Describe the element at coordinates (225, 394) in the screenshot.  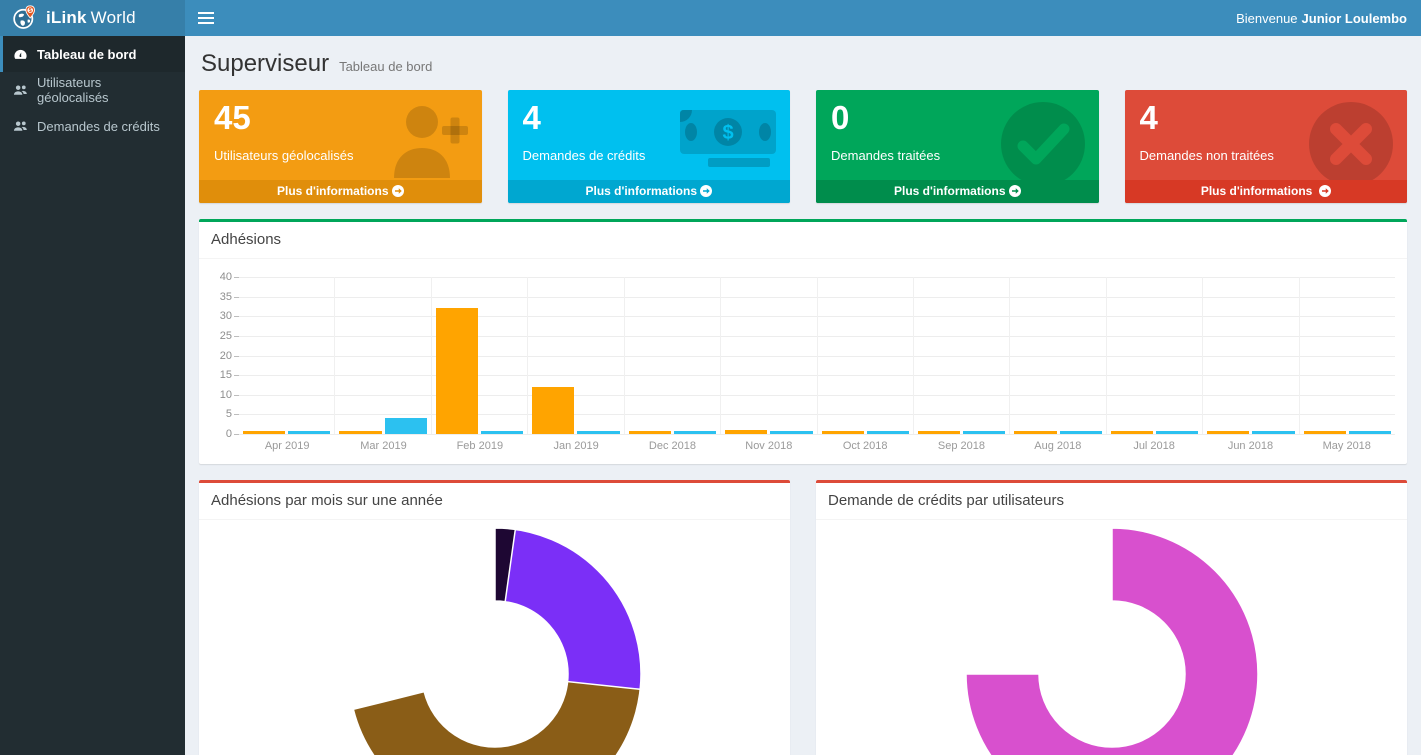
I see `y-tick-label: 10` at that location.